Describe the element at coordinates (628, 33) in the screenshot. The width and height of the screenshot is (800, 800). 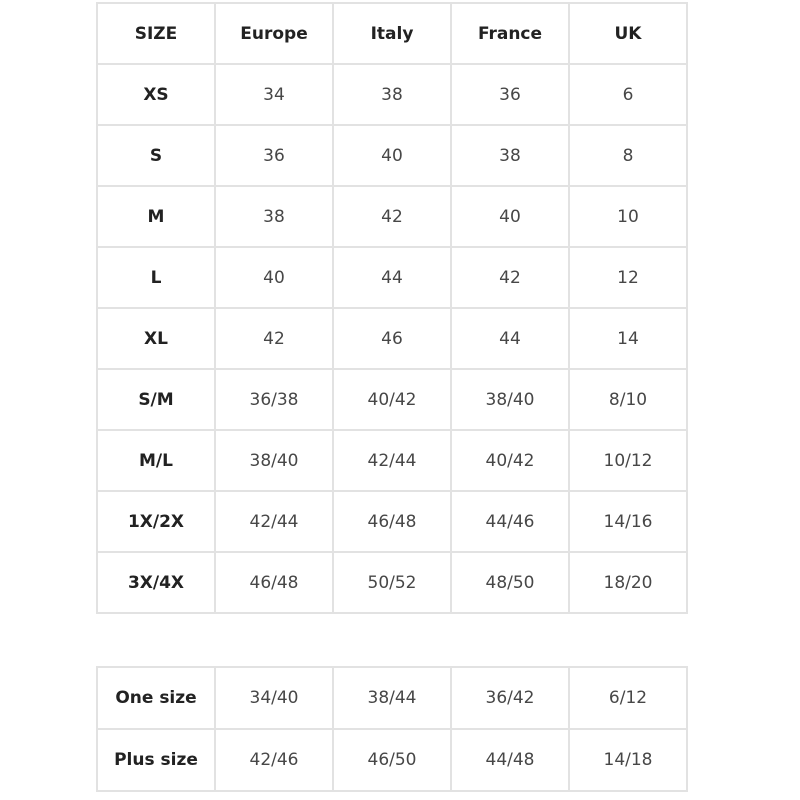
I see `column-header: UK` at that location.